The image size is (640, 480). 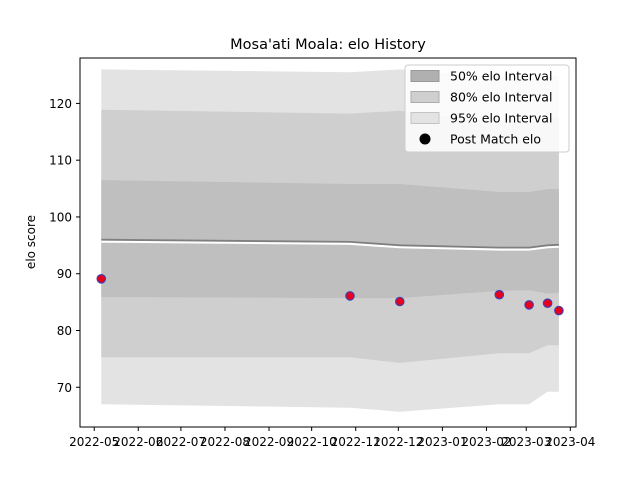 What do you see at coordinates (495, 139) in the screenshot?
I see `legend-label: Post Match elo` at bounding box center [495, 139].